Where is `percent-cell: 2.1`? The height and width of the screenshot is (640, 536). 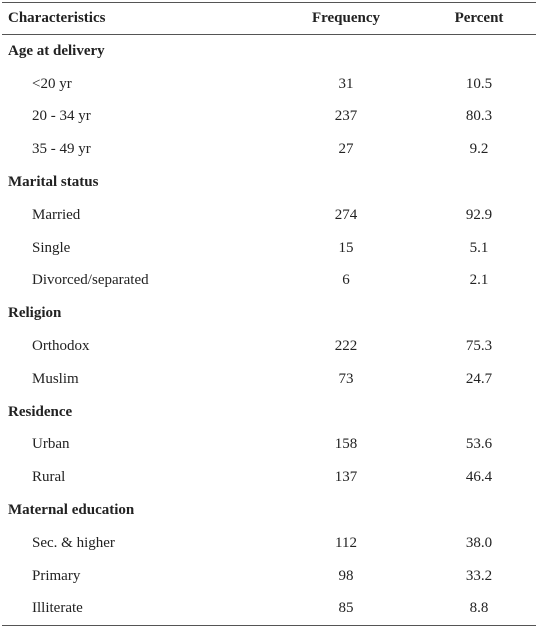 percent-cell: 2.1 is located at coordinates (479, 280).